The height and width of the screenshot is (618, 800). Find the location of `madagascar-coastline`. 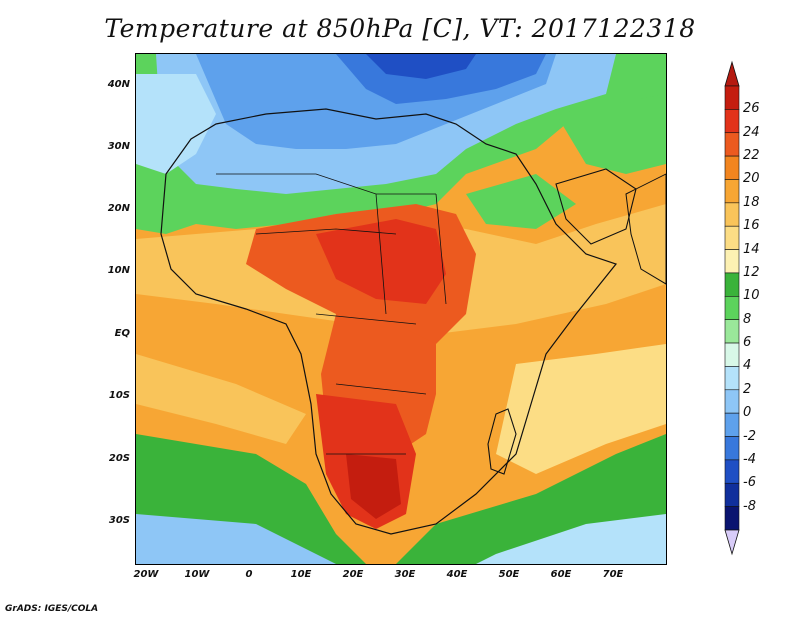

madagascar-coastline is located at coordinates (502, 441).